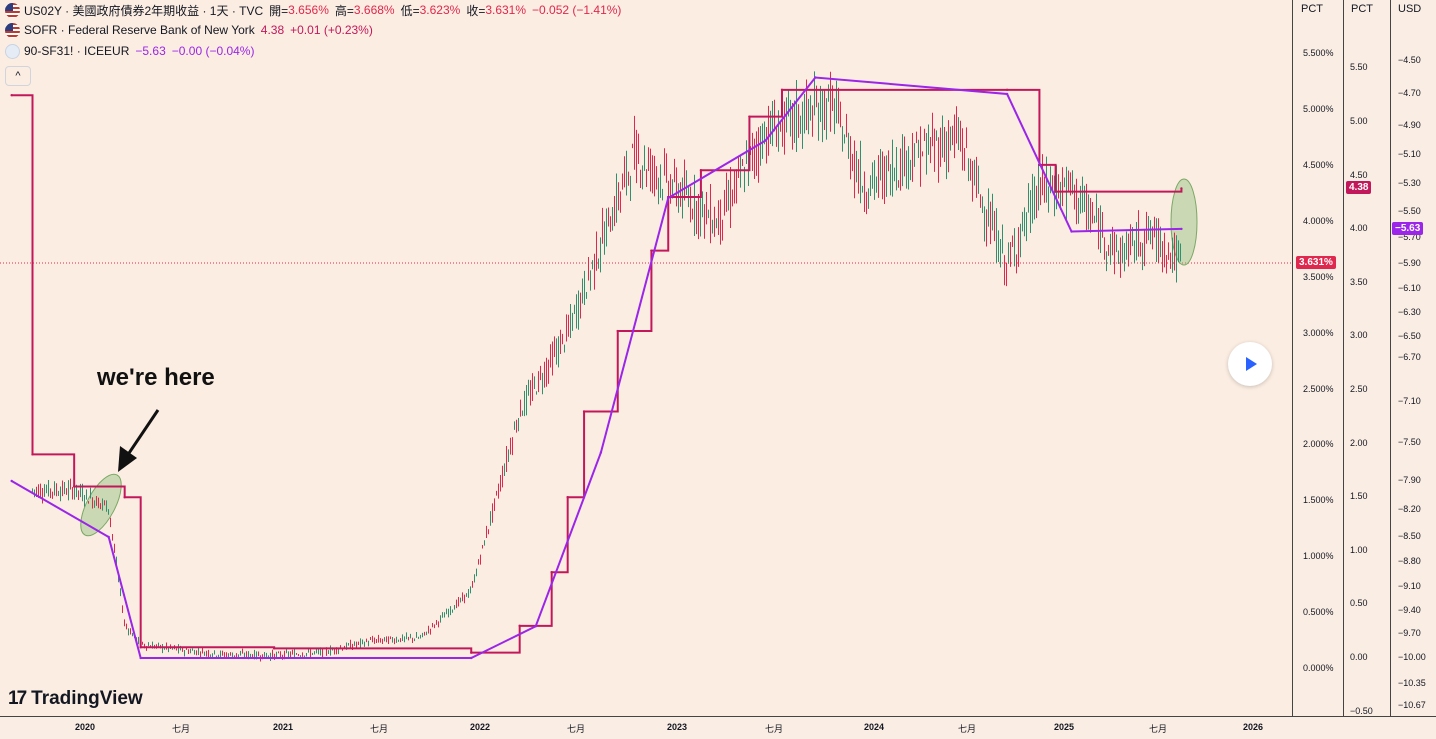  I want to click on axis-tick-label: 0.00, so click(1359, 657).